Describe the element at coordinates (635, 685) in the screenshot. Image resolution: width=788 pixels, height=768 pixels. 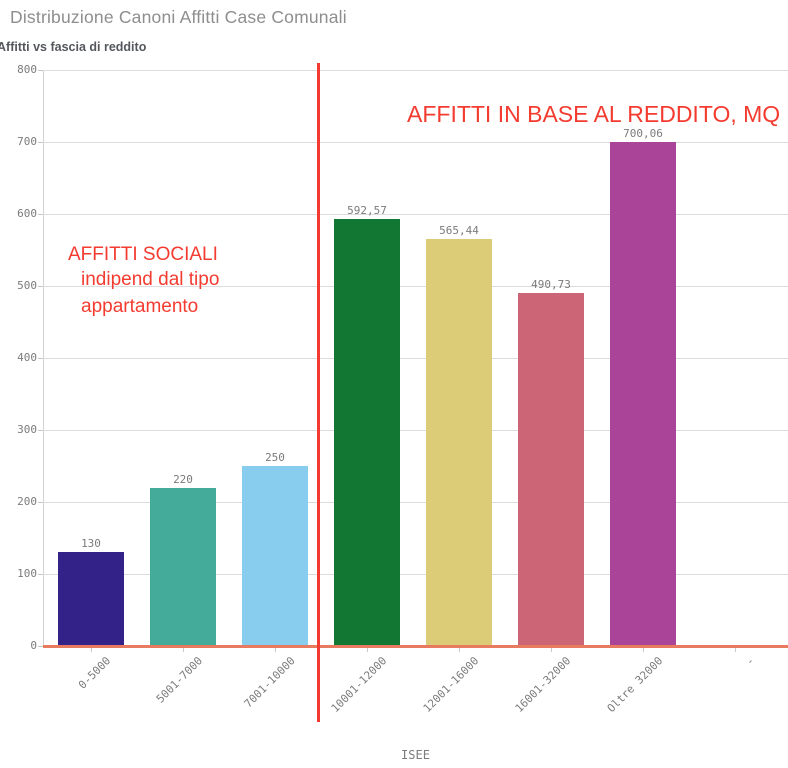
I see `x-tick-label-Oltre 32000: Oltre 32000` at that location.